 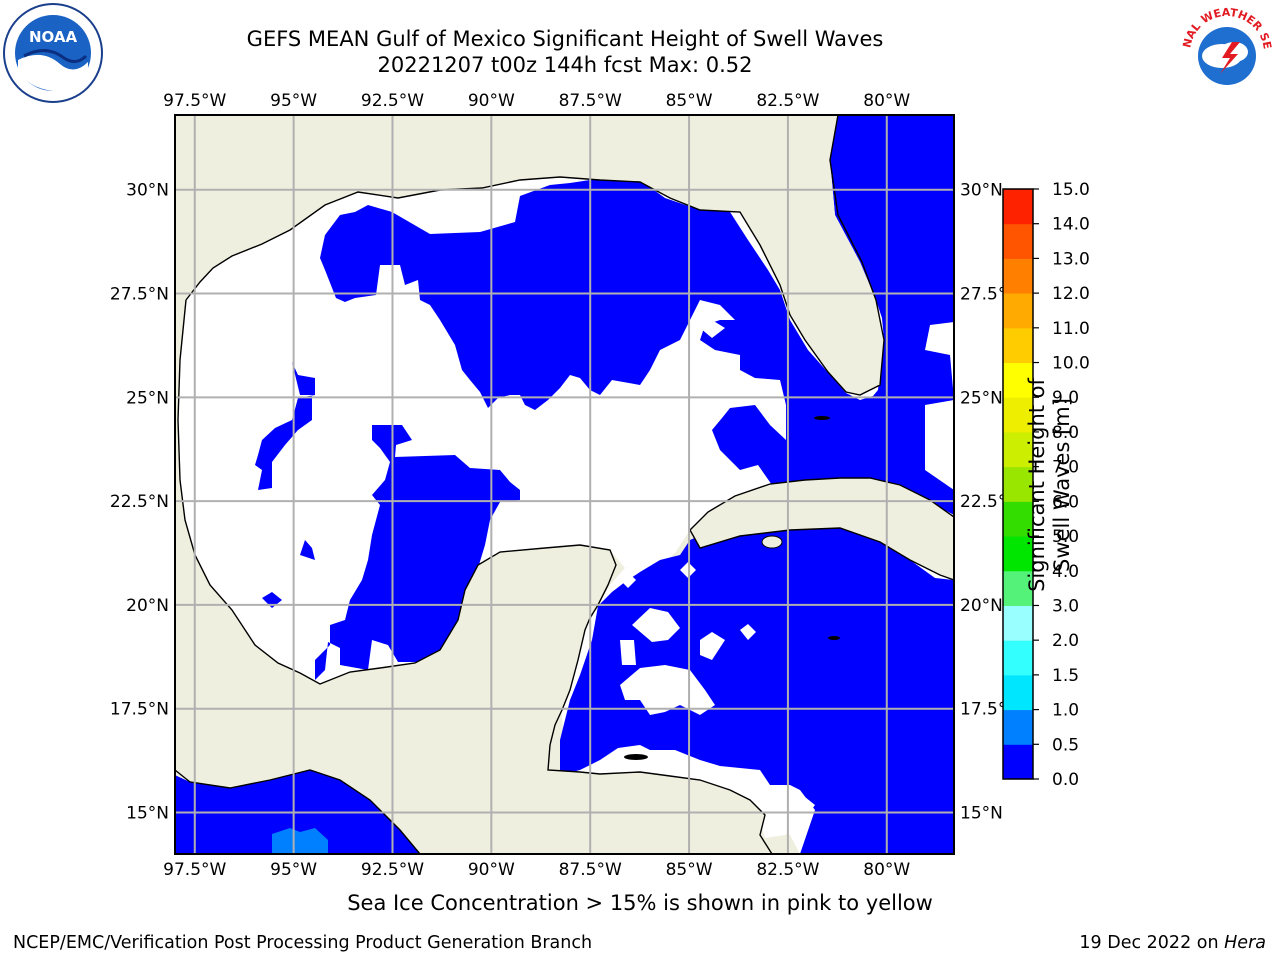 I want to click on colorbar-tick-label: 1.0, so click(x=1065, y=711).